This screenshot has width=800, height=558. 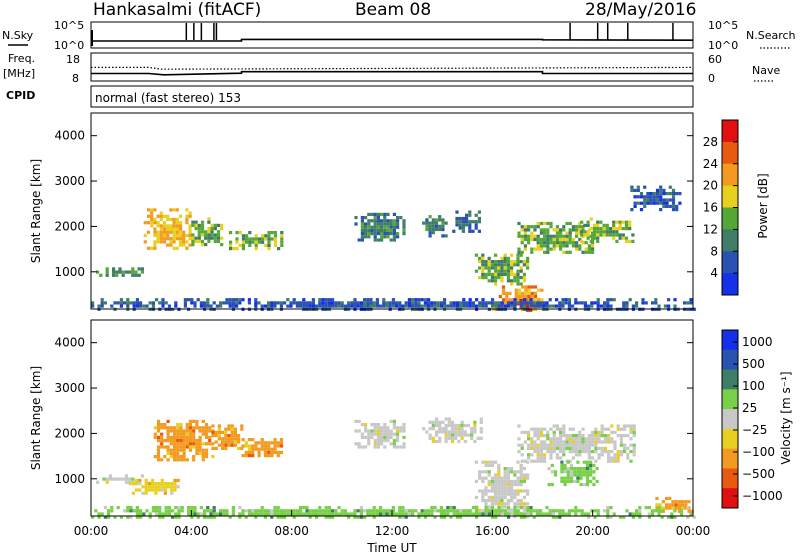 What do you see at coordinates (69, 25) in the screenshot?
I see `nsky-hi-label: 10^5` at bounding box center [69, 25].